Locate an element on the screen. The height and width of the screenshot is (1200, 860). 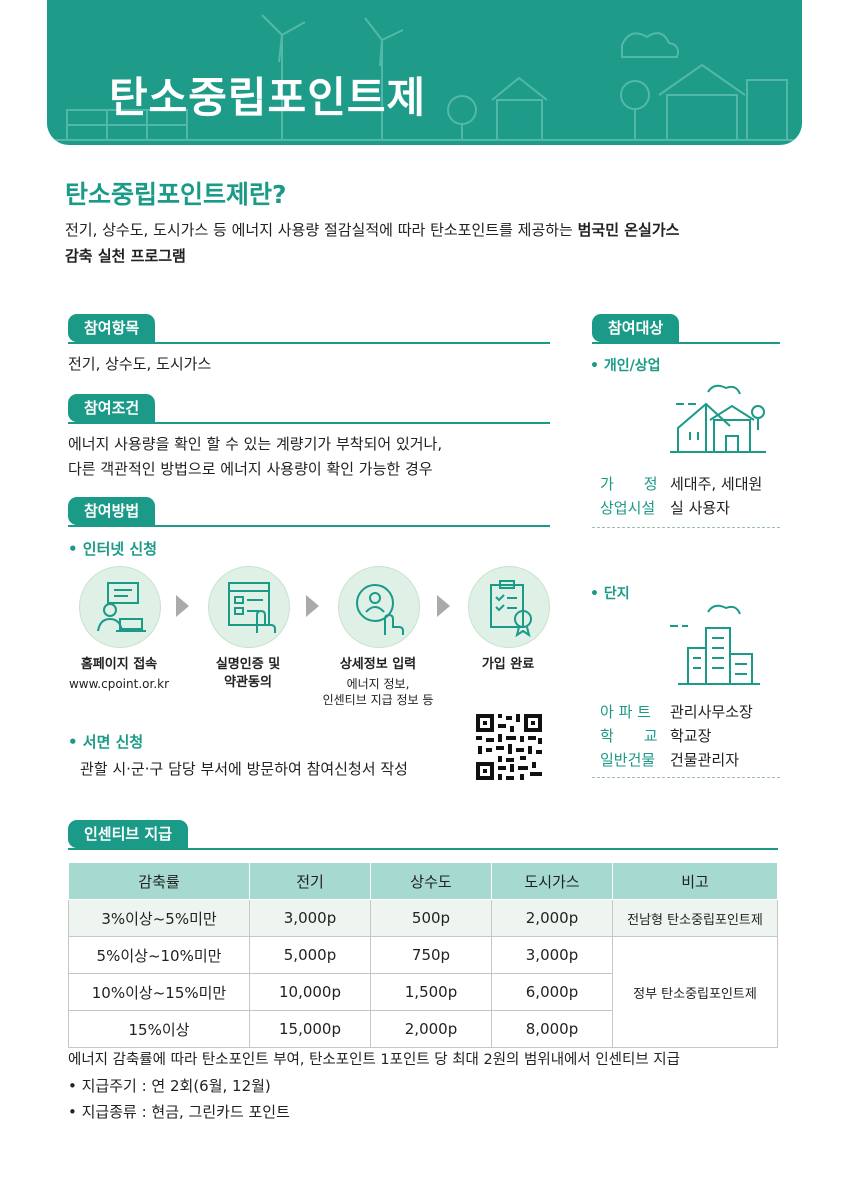
individual-row-1-key: 가 정 is located at coordinates (629, 484).